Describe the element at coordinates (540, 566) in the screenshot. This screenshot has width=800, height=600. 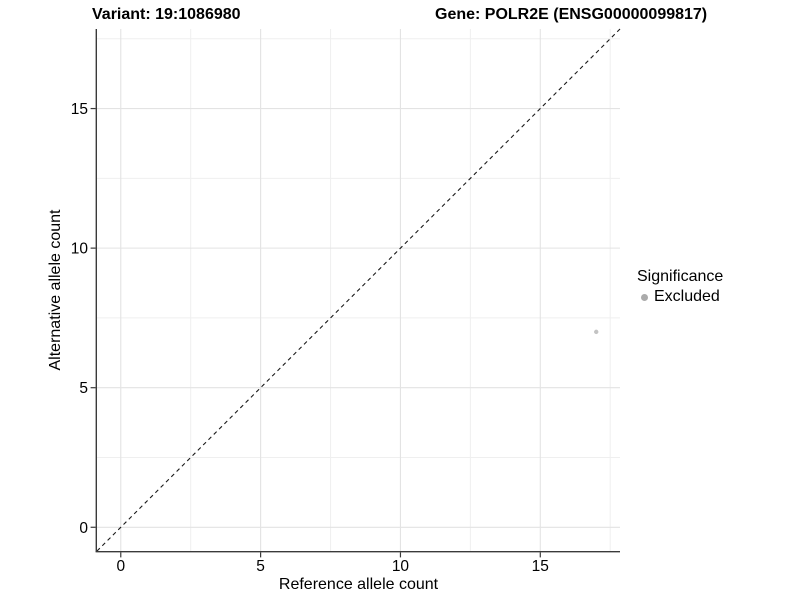
I see `x-tick-label: 15` at that location.